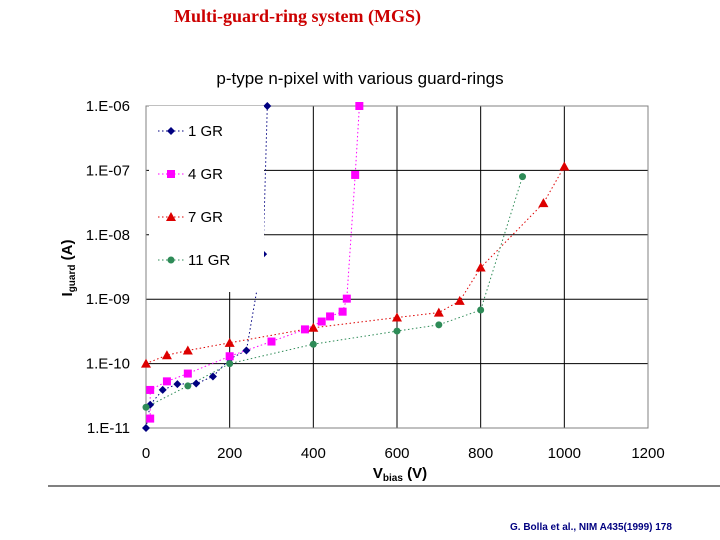 This screenshot has height=540, width=720. Describe the element at coordinates (171, 216) in the screenshot. I see `legend-marker-7-gr` at that location.